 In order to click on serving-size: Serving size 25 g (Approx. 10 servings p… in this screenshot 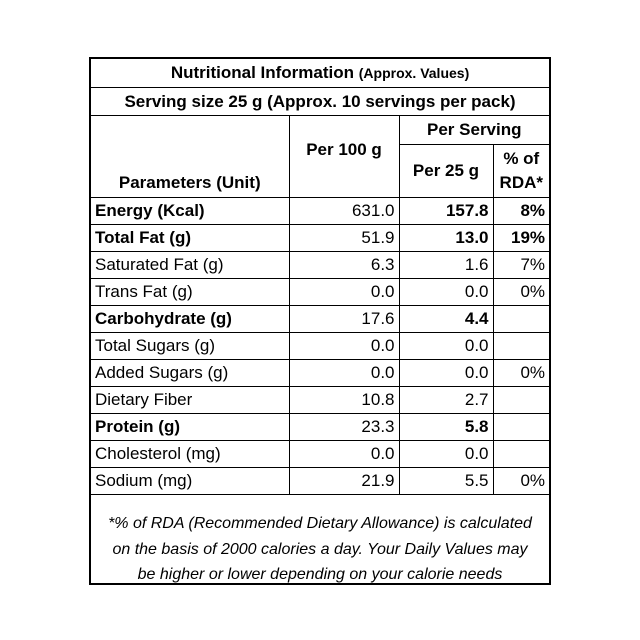, I will do `click(320, 101)`.